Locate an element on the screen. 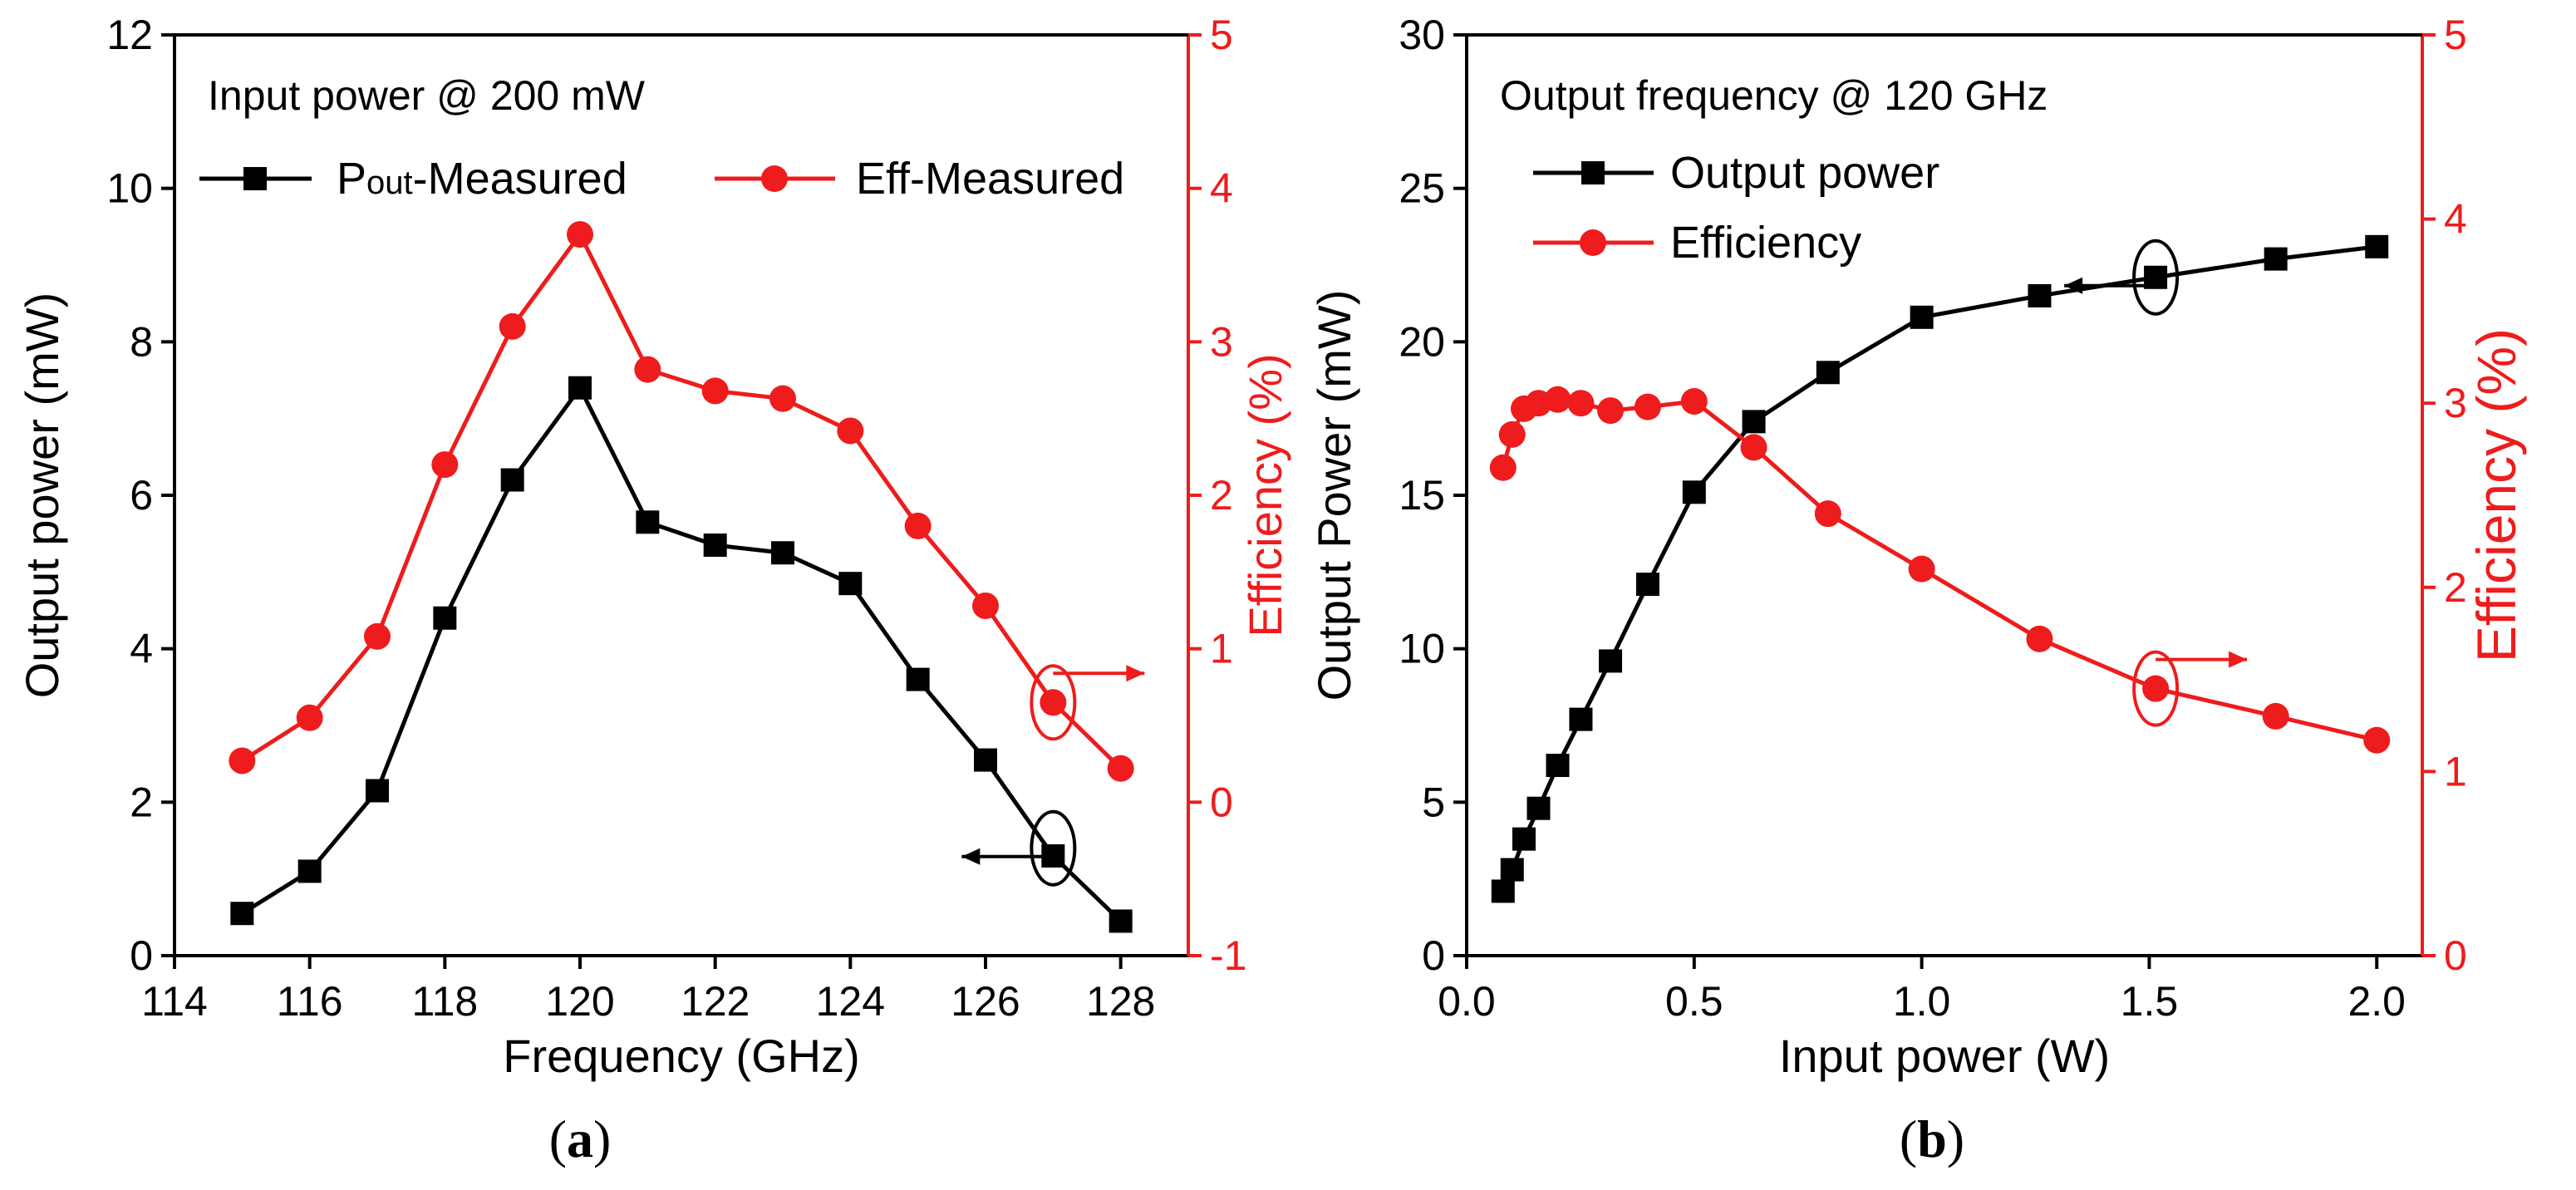 The width and height of the screenshot is (2576, 1190). legend-eff-marker is located at coordinates (1593, 242).